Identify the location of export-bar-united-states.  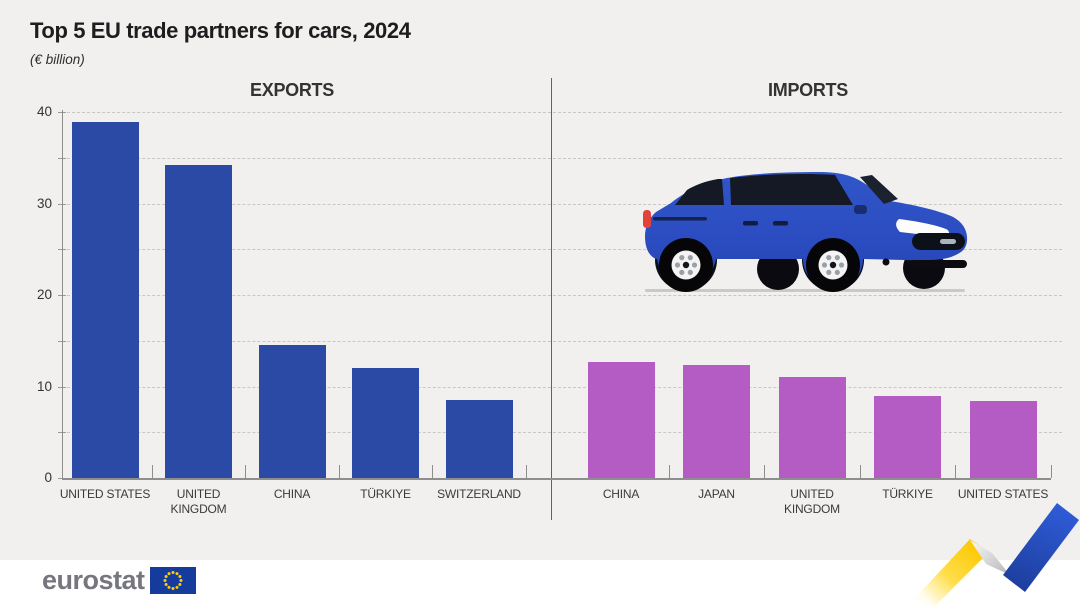
(105, 300).